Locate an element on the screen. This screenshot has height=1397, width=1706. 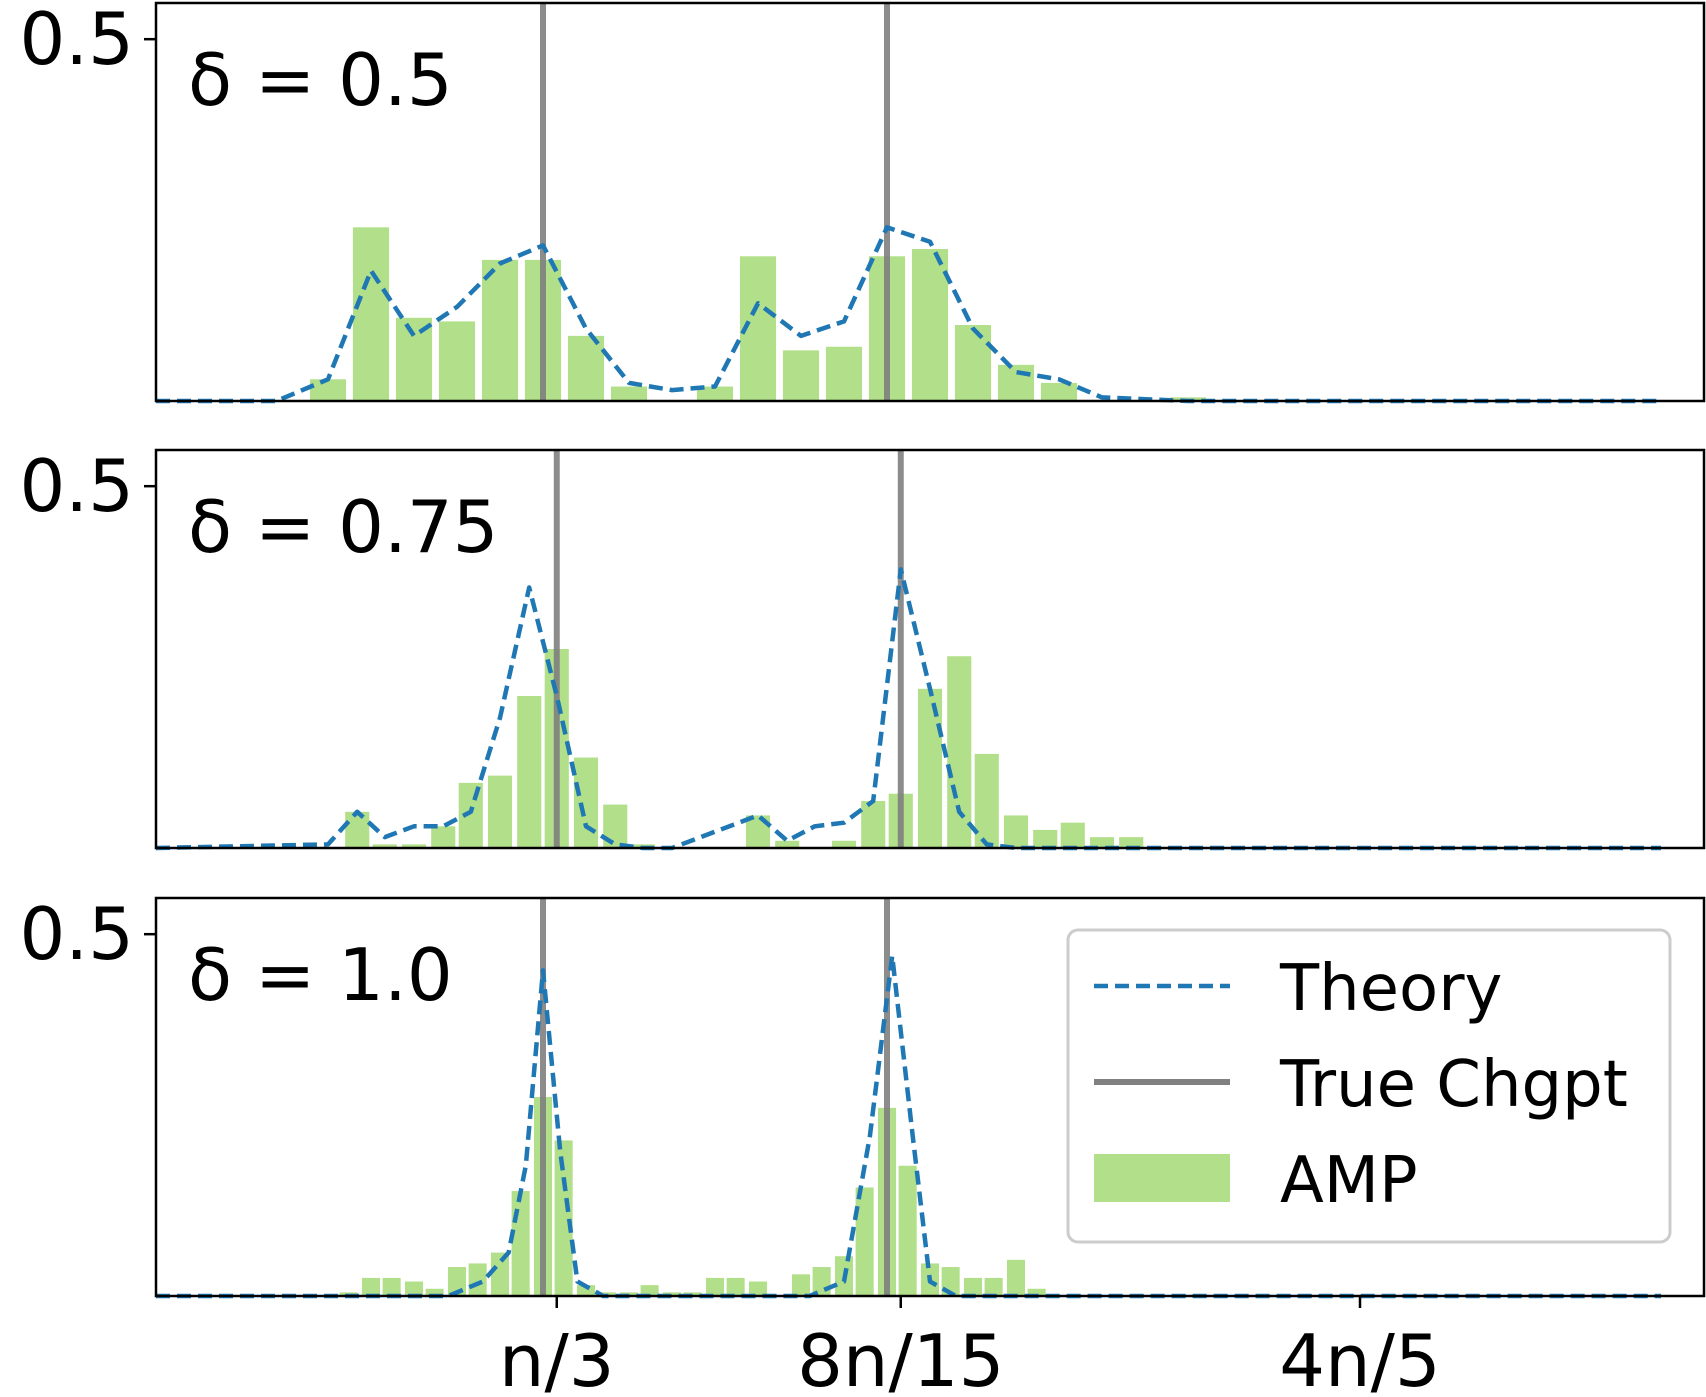
legend-amp-swatch is located at coordinates (1162, 1178).